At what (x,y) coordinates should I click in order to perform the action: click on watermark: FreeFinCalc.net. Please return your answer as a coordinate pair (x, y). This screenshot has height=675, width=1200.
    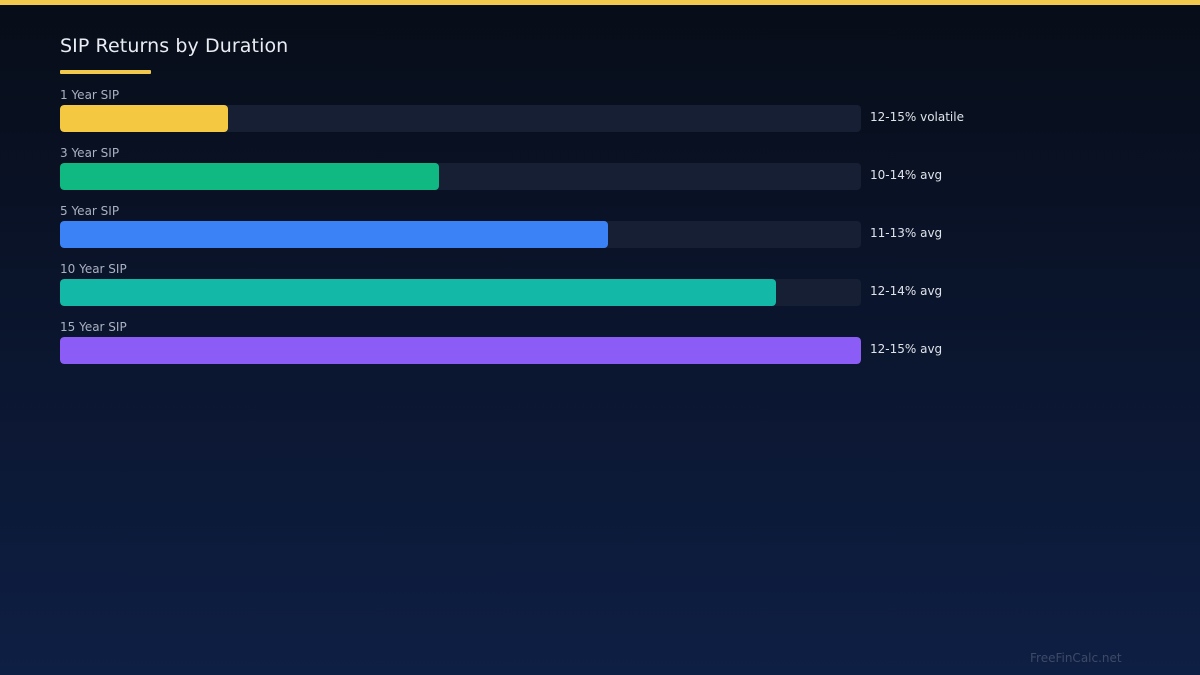
    Looking at the image, I should click on (1076, 658).